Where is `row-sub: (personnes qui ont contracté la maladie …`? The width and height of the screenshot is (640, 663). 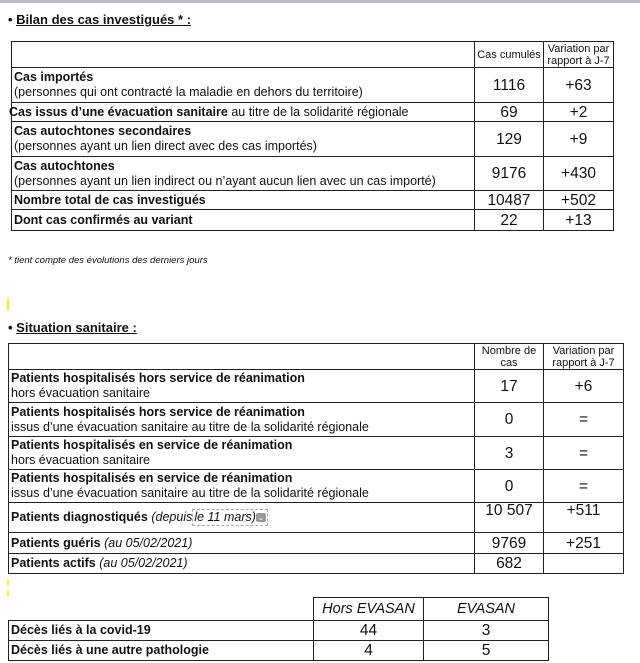 row-sub: (personnes qui ont contracté la maladie … is located at coordinates (188, 92).